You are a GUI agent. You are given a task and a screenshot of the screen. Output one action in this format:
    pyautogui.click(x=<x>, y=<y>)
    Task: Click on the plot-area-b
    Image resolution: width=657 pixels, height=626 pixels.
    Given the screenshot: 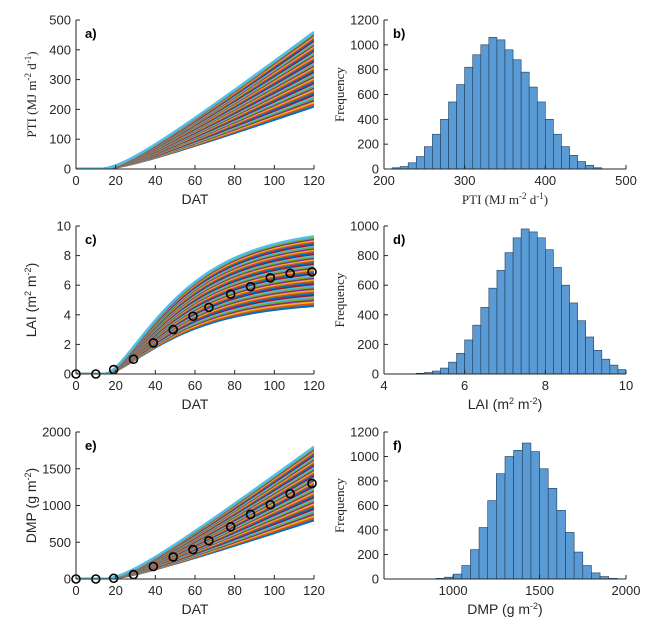 What is the action you would take?
    pyautogui.click(x=497, y=103)
    